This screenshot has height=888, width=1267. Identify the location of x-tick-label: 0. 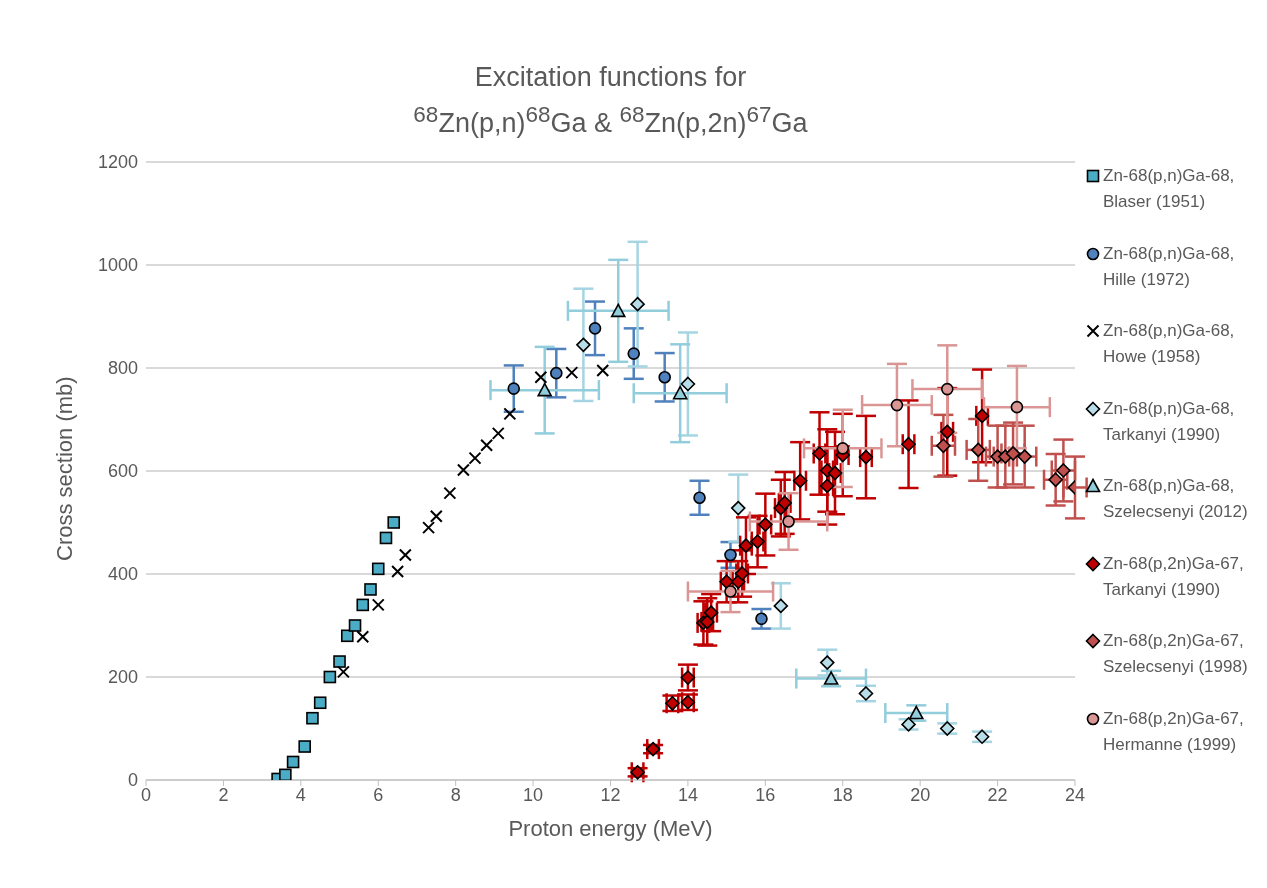
(146, 794).